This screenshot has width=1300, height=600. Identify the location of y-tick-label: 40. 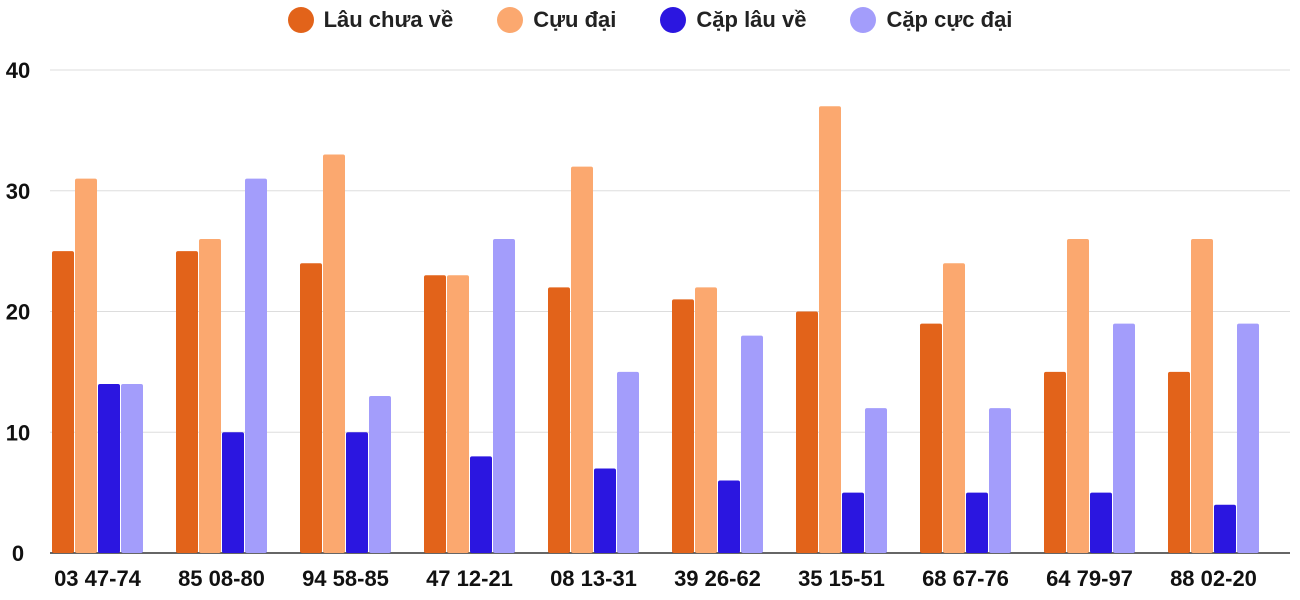
(18, 70).